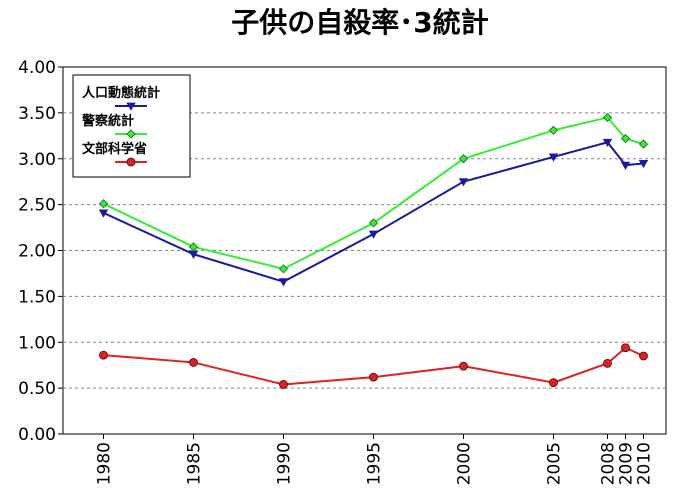  Describe the element at coordinates (37, 435) in the screenshot. I see `y-tick-label: 0.00` at that location.